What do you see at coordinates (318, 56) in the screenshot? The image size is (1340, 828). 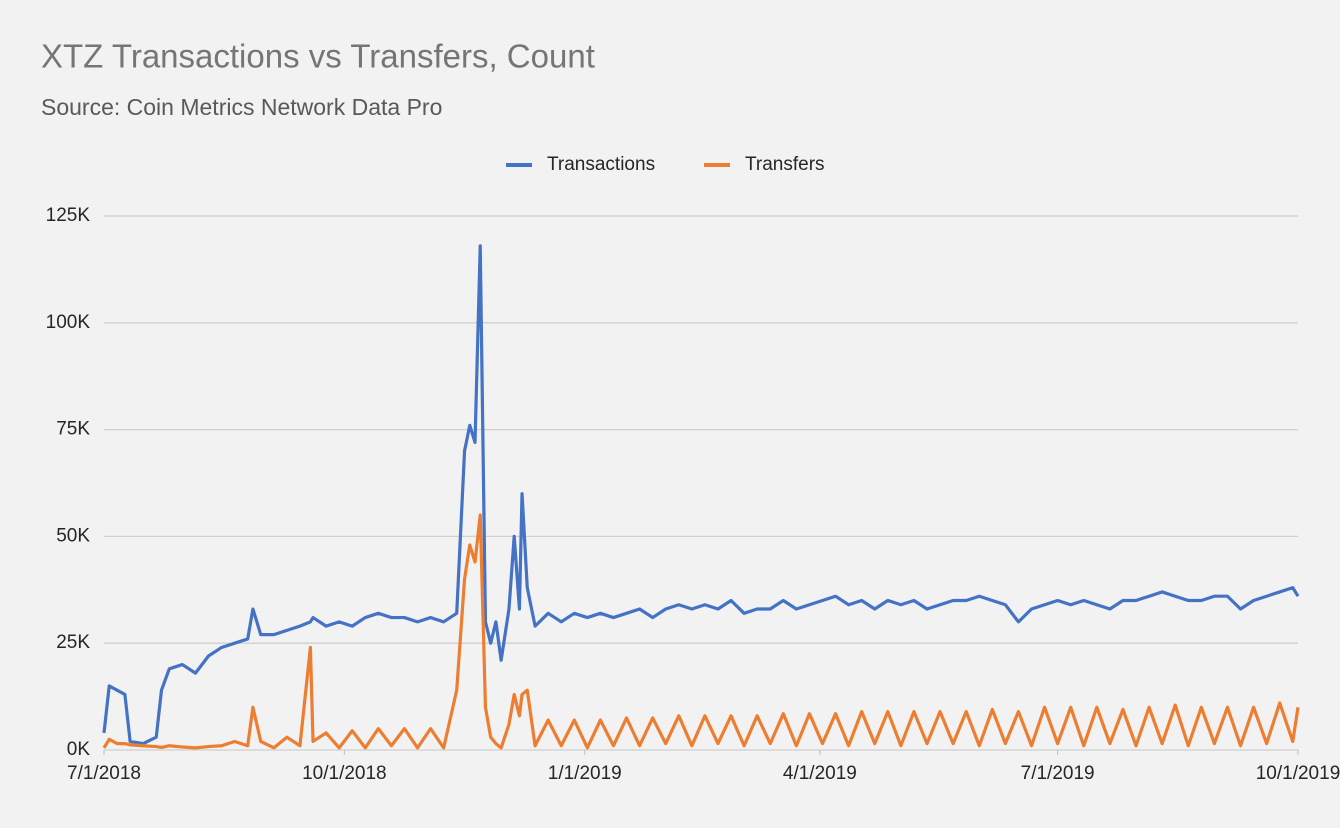 I see `chart-title: XTZ Transactions vs Transfers, Count` at bounding box center [318, 56].